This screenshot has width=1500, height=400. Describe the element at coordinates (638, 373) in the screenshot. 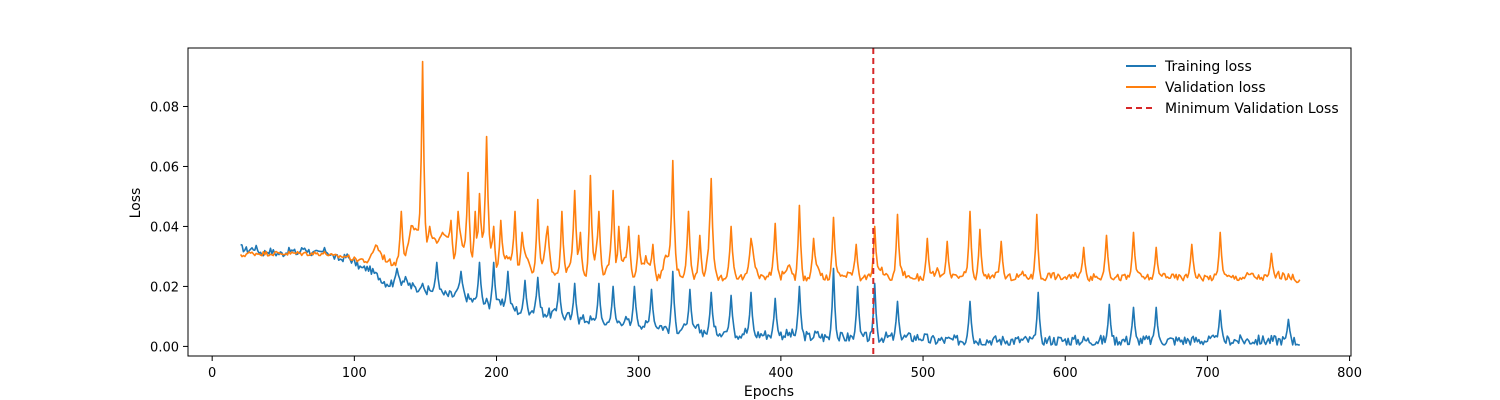

I see `x-tick-label: 300` at that location.